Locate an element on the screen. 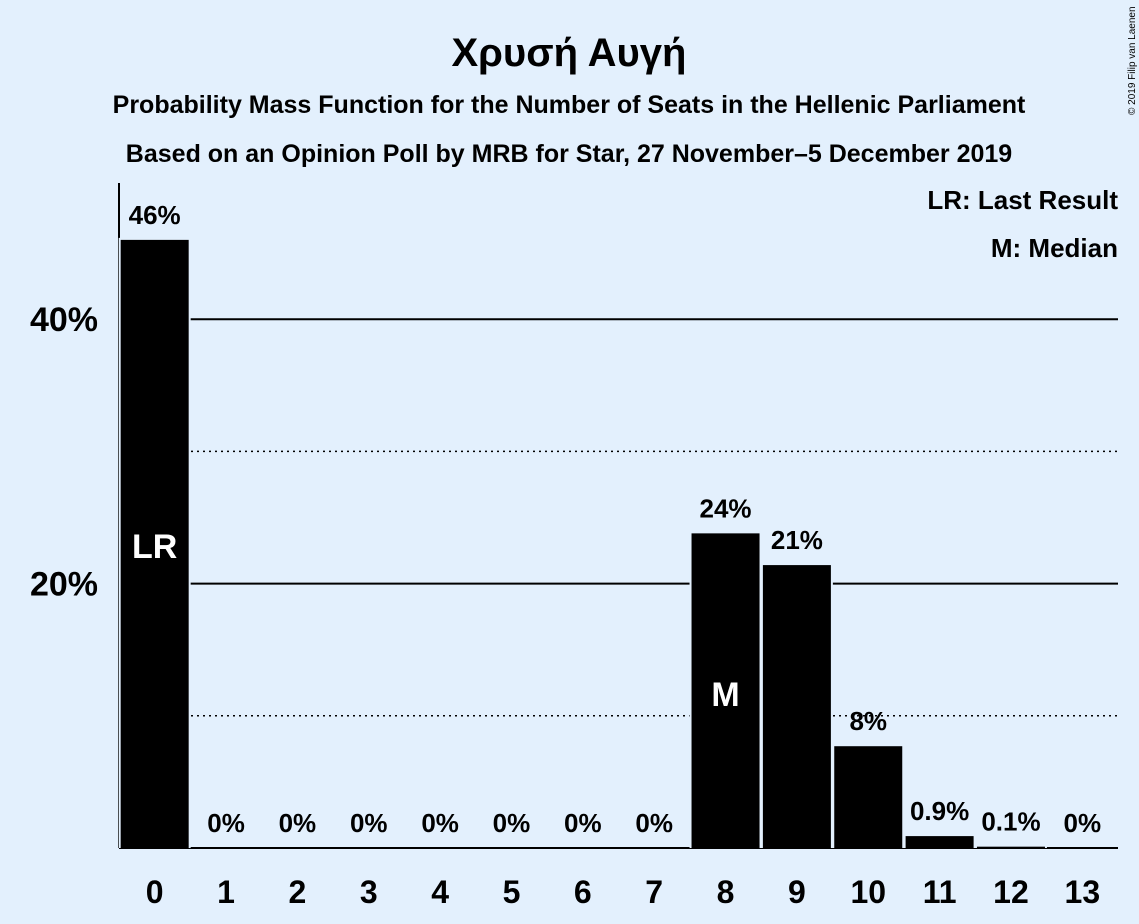  marker-m: M is located at coordinates (725, 695).